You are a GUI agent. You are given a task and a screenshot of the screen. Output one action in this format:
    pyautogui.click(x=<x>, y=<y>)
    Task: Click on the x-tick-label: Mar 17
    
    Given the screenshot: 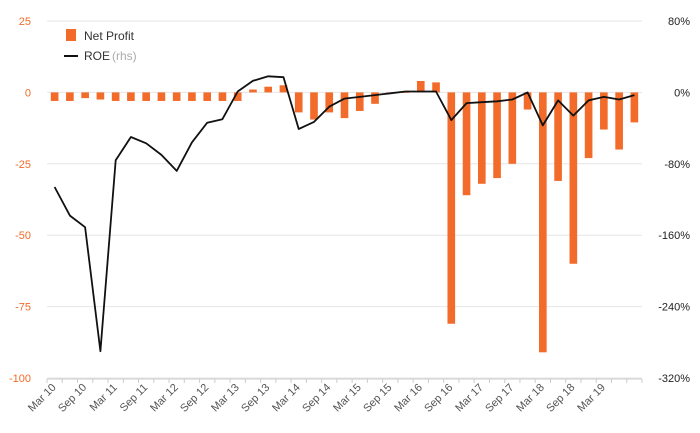 What is the action you would take?
    pyautogui.click(x=469, y=398)
    